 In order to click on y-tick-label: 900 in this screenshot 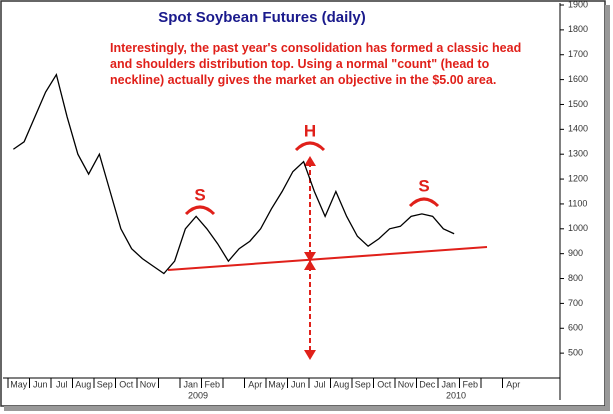, I will do `click(575, 253)`.